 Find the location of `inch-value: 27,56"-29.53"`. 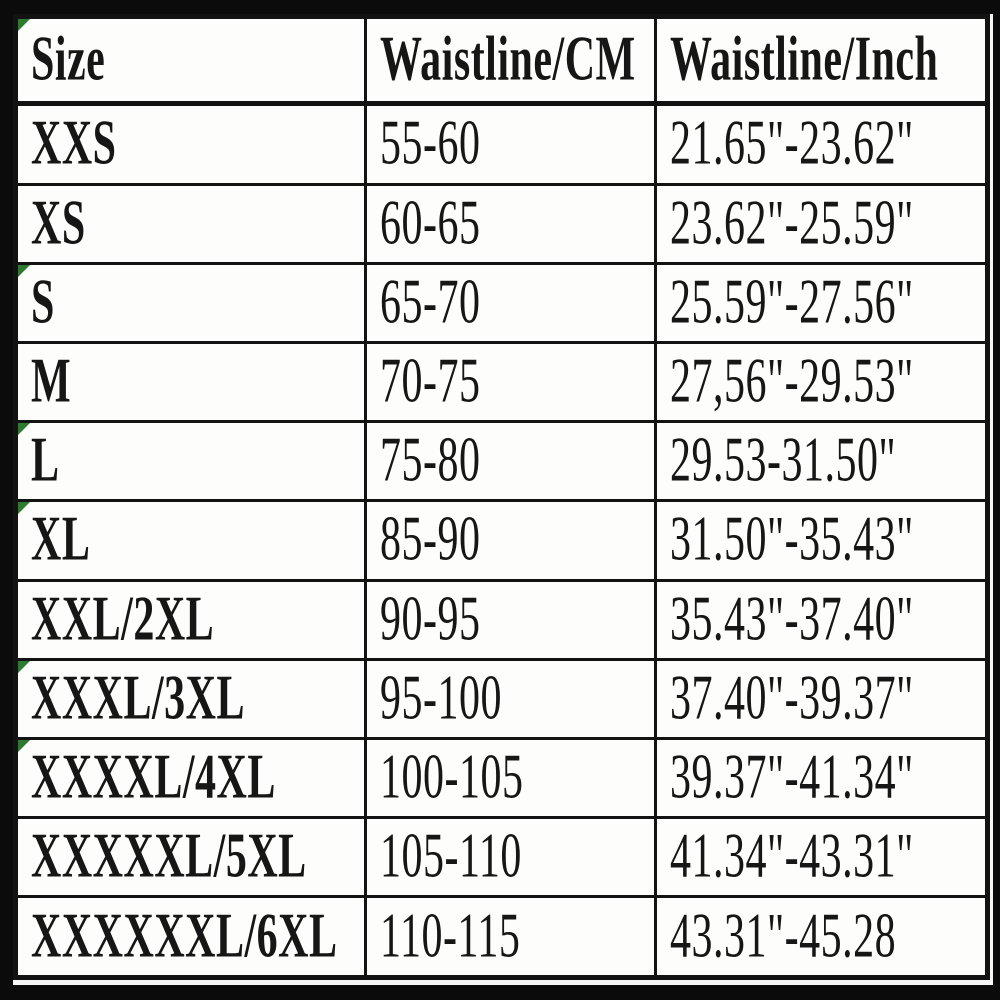

inch-value: 27,56"-29.53" is located at coordinates (792, 382).